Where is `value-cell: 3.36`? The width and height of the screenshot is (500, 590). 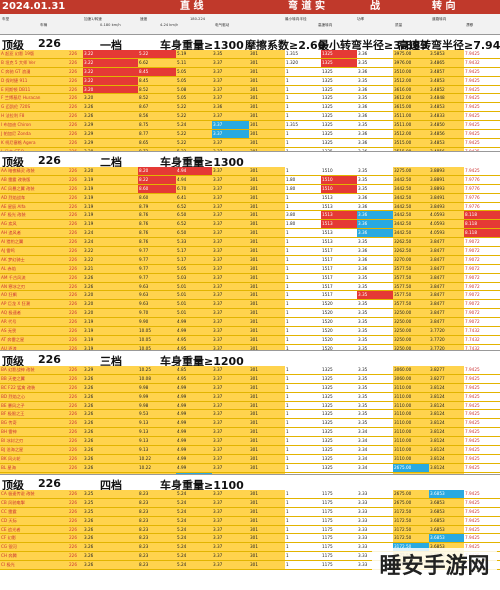
value-cell: 3.36 is located at coordinates (375, 134).